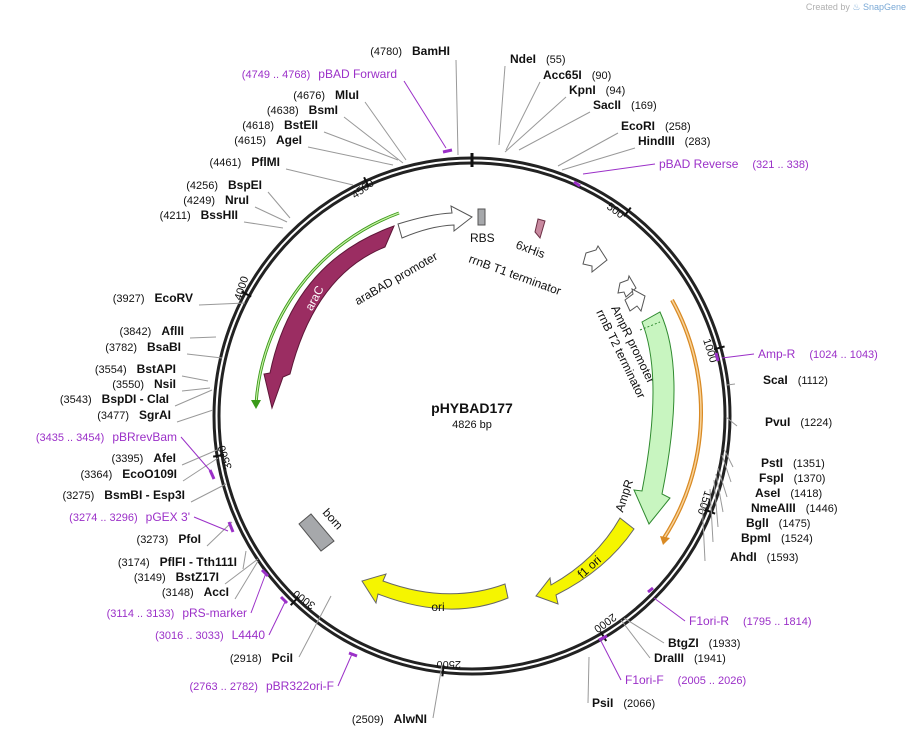 Image resolution: width=914 pixels, height=738 pixels. I want to click on site-name: BpmI, so click(756, 538).